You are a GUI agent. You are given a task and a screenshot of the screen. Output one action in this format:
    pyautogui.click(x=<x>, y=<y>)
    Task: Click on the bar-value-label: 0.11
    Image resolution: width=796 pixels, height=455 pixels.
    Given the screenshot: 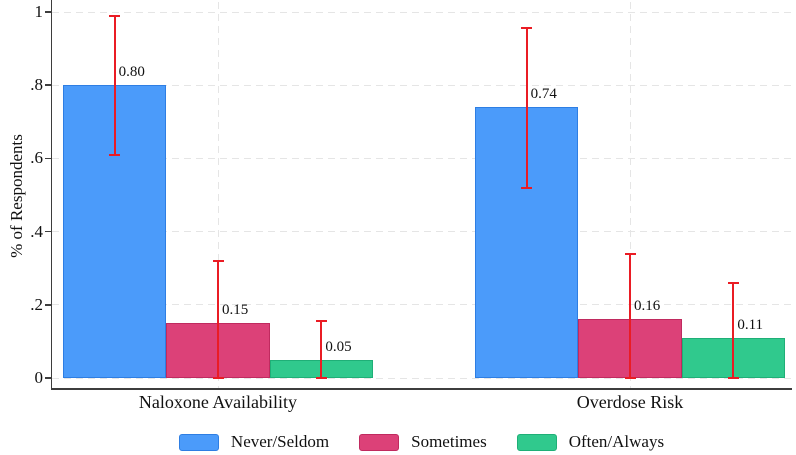 What is the action you would take?
    pyautogui.click(x=750, y=324)
    